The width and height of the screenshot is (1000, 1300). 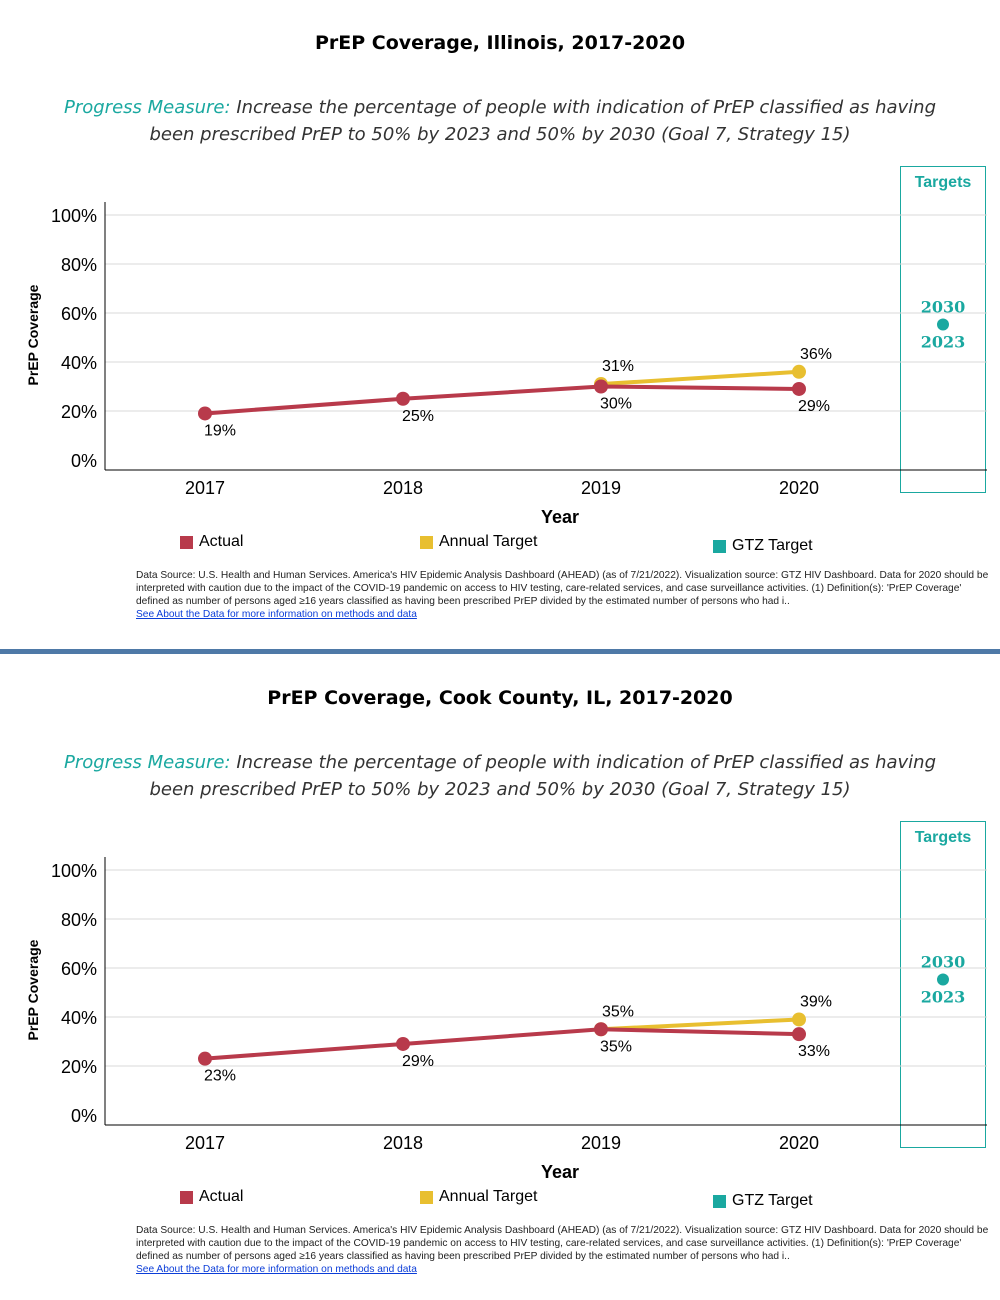 What do you see at coordinates (618, 1011) in the screenshot?
I see `annual-target-data-label: 35%` at bounding box center [618, 1011].